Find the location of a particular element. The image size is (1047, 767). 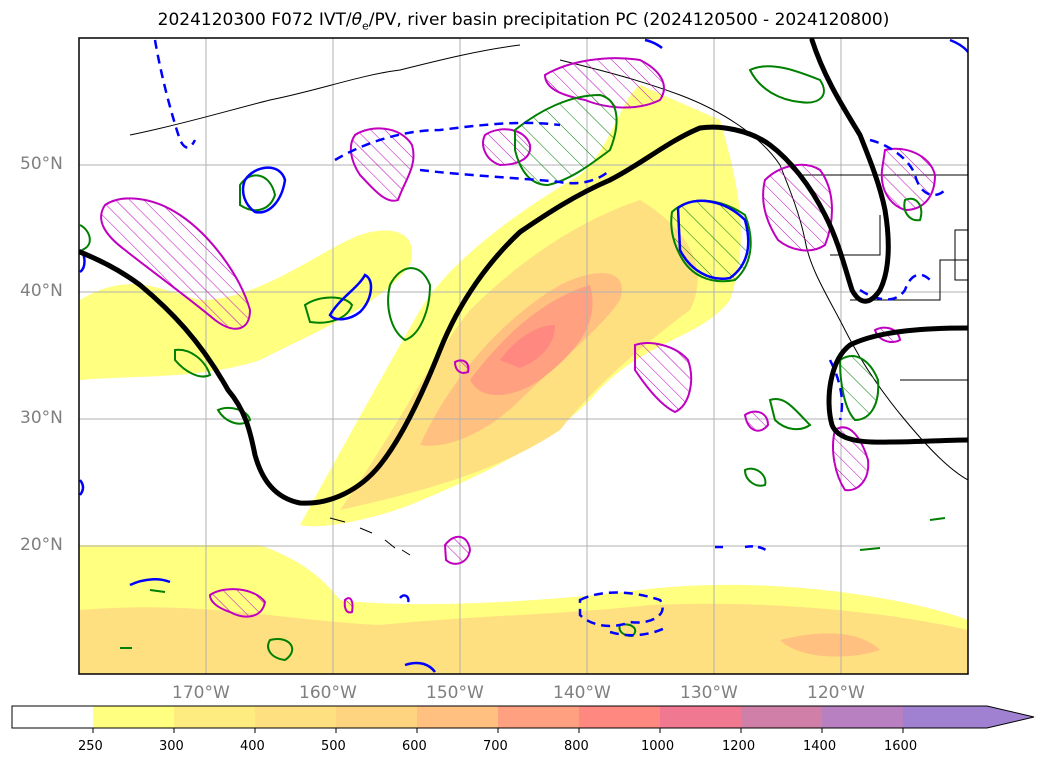

lon-label-170w: 170°W is located at coordinates (201, 693).